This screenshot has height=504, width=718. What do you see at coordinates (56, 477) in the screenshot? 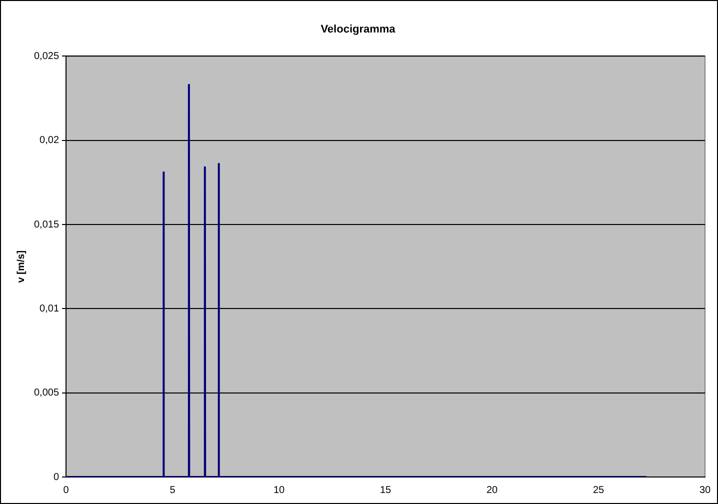
I see `y-tick-label: 0` at bounding box center [56, 477].